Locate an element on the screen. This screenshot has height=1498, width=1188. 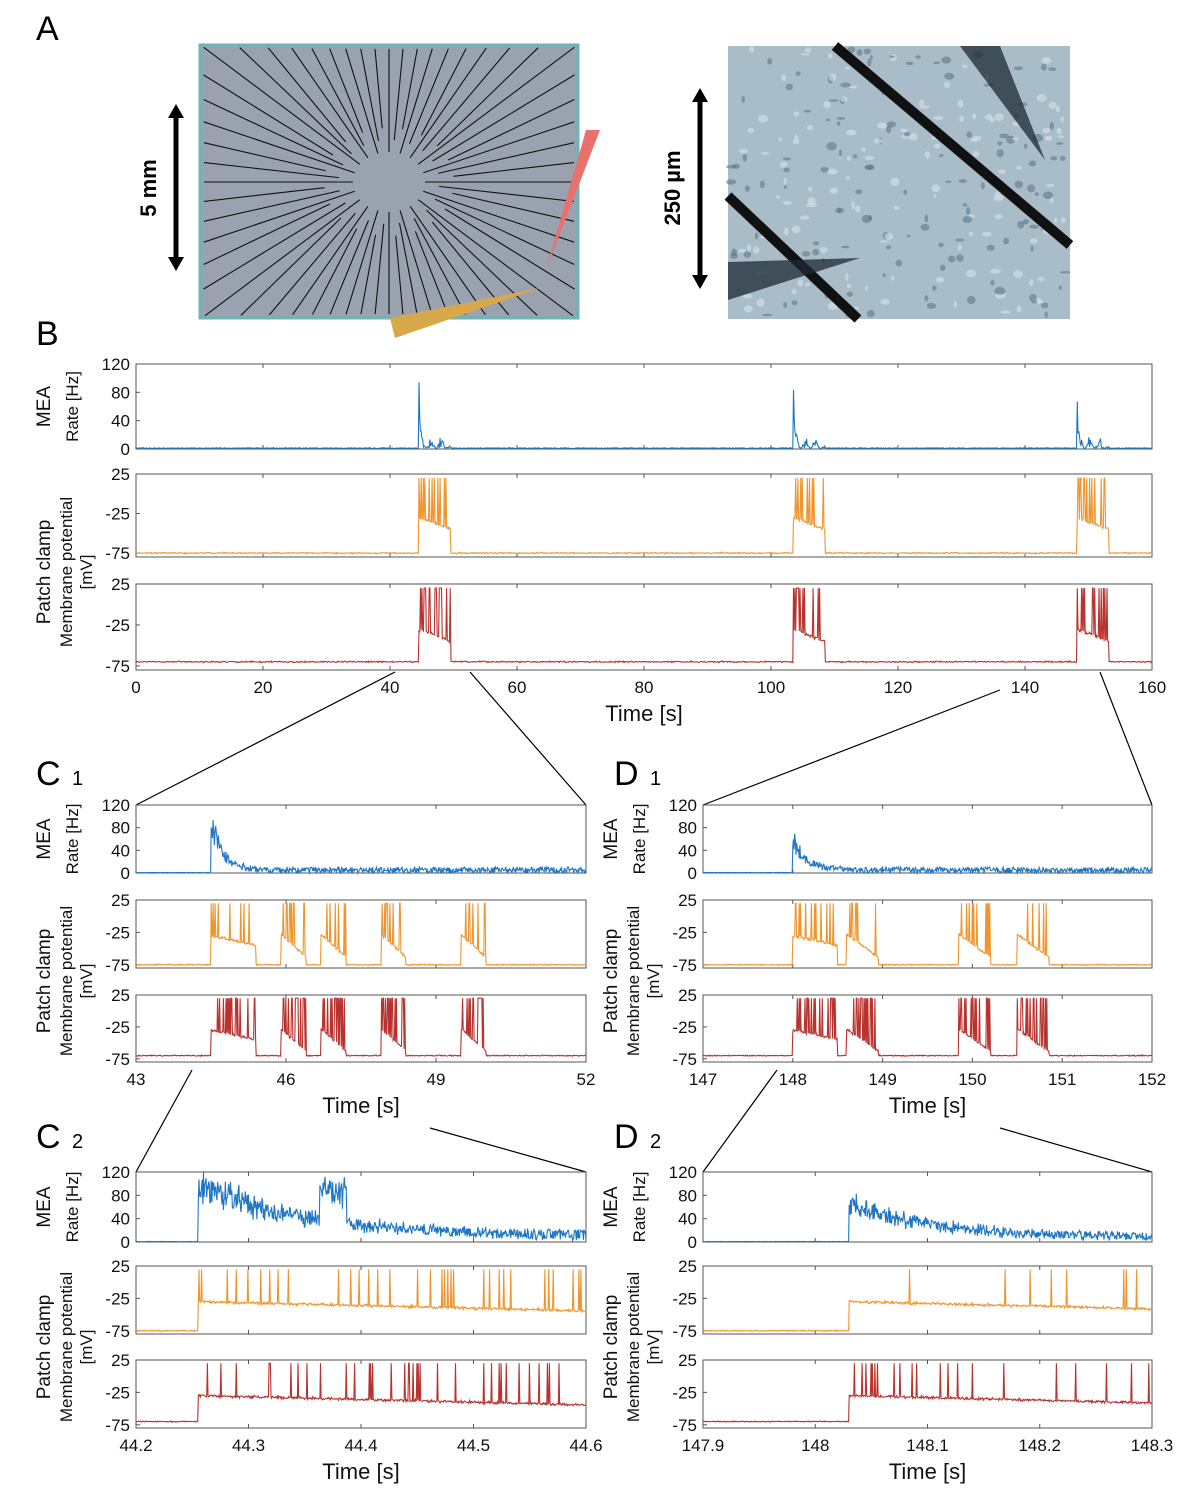
zoom-line-b-d1-left is located at coordinates (851, 747).